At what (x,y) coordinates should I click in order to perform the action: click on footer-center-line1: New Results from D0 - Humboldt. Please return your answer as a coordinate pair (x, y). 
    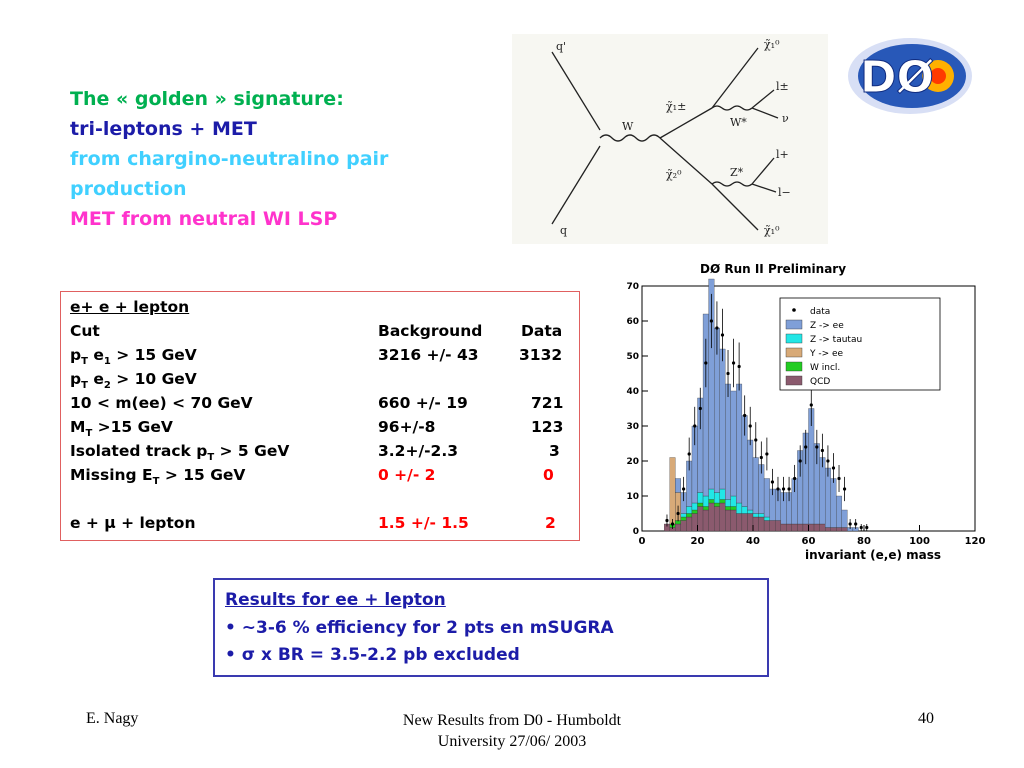
    Looking at the image, I should click on (512, 720).